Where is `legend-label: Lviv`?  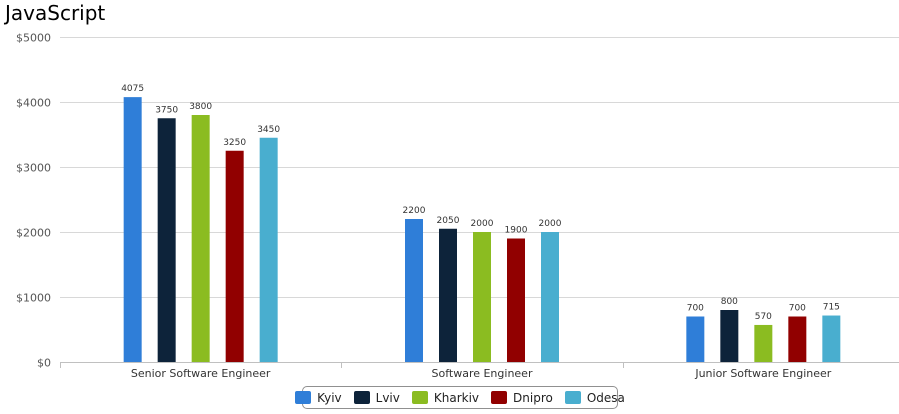
legend-label: Lviv is located at coordinates (387, 397).